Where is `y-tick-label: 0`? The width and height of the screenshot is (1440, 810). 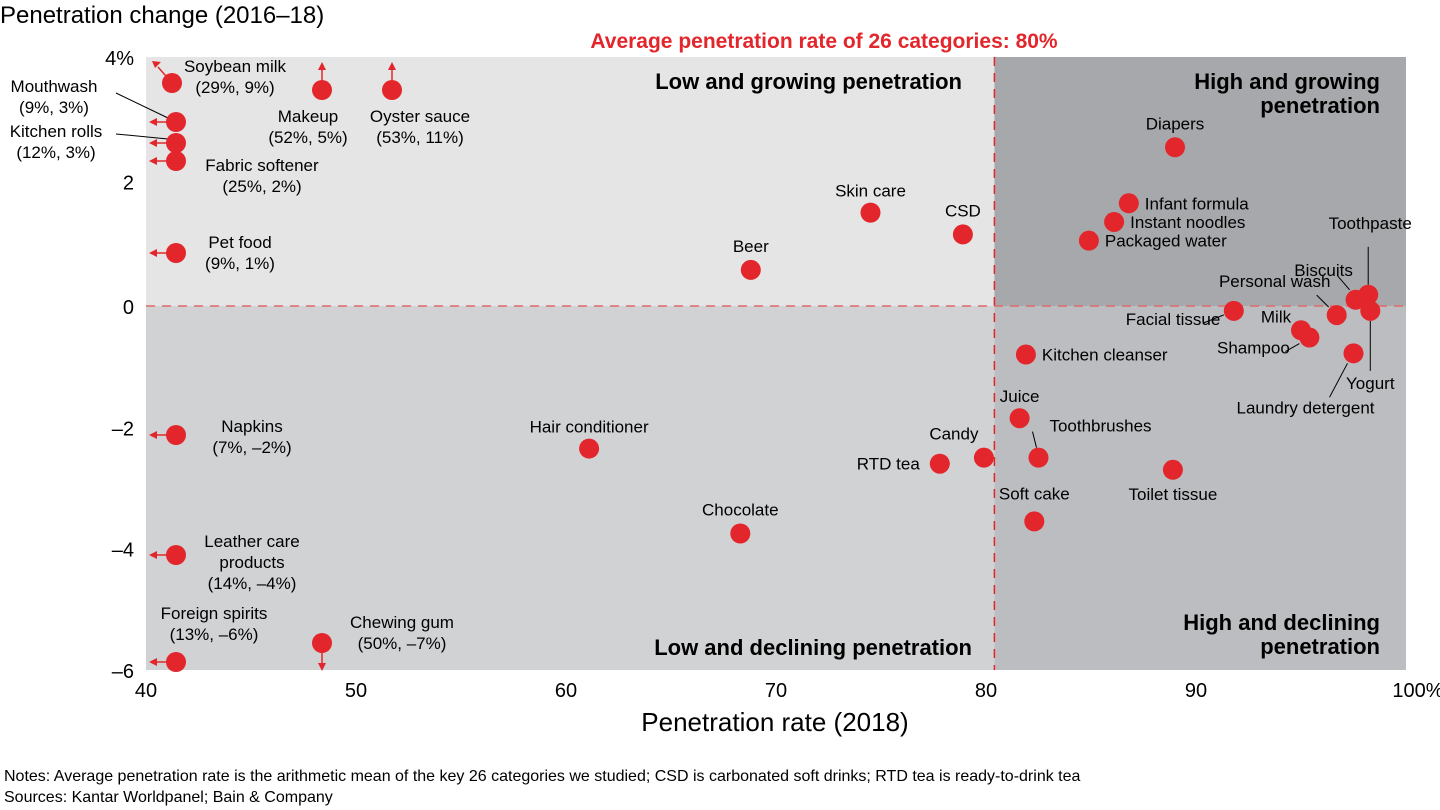
y-tick-label: 0 is located at coordinates (128, 308).